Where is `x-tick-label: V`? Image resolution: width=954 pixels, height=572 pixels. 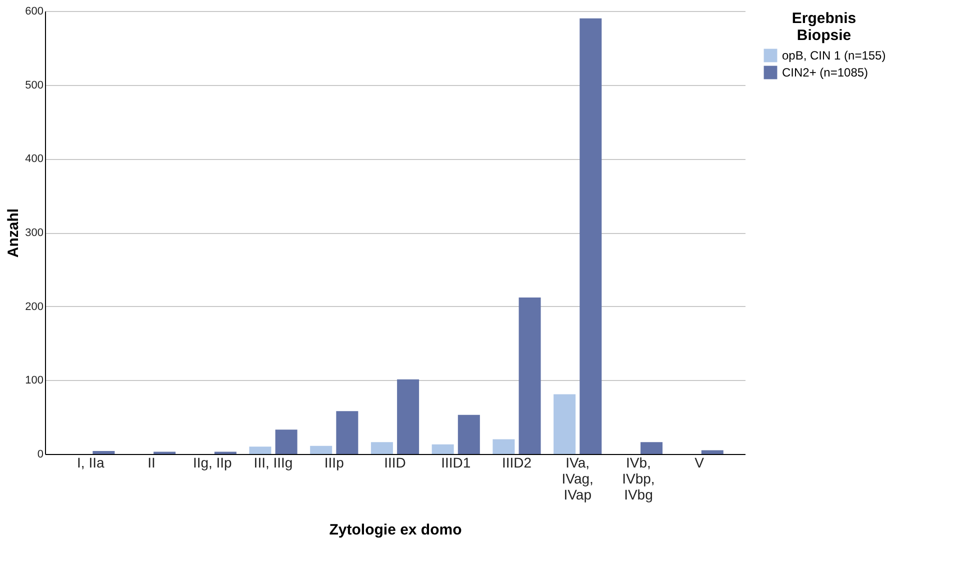
x-tick-label: V is located at coordinates (699, 462).